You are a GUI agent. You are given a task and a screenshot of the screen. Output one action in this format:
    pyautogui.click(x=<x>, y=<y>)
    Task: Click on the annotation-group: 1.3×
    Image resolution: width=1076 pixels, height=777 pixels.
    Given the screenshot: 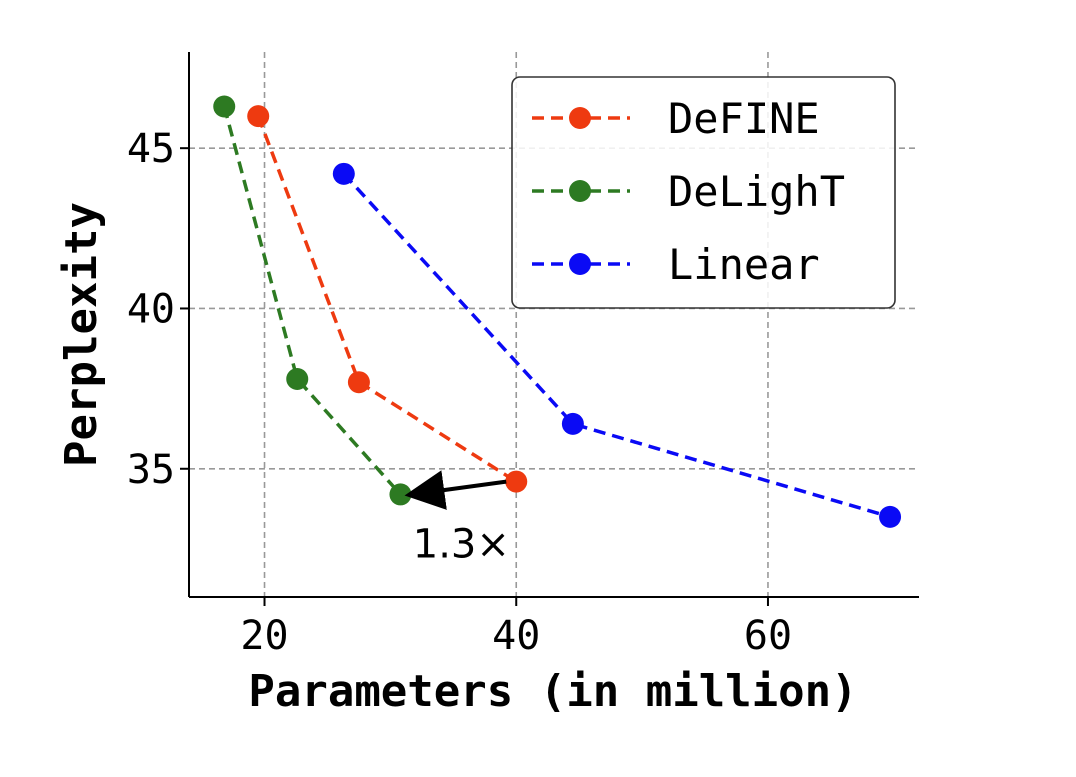 What is the action you would take?
    pyautogui.click(x=457, y=518)
    